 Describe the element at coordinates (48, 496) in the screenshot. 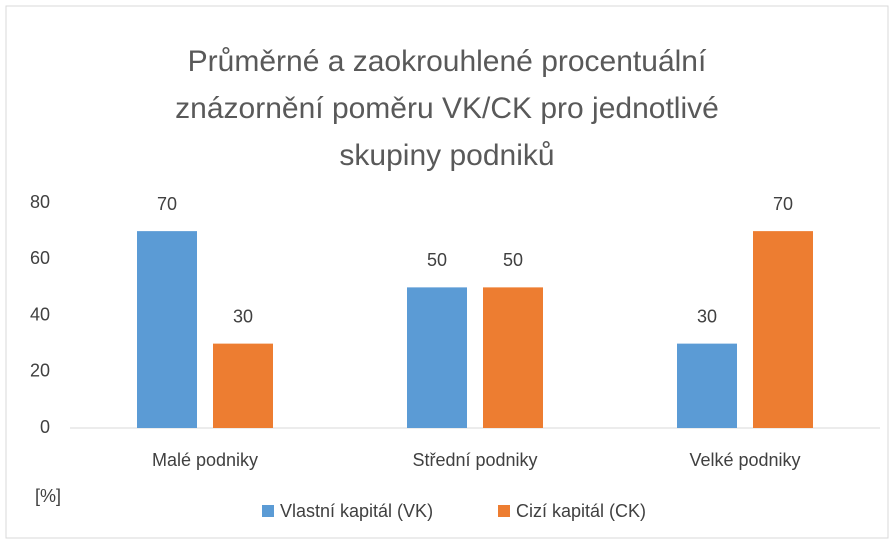

I see `y-axis-label: [%]` at that location.